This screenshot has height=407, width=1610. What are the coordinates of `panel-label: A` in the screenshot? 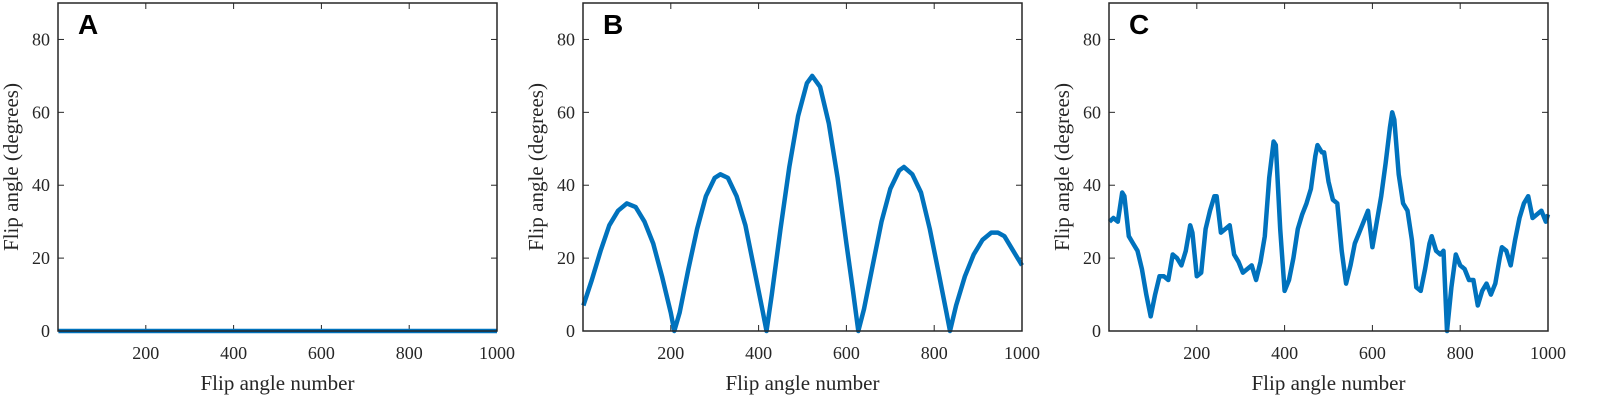 It's located at (88, 24).